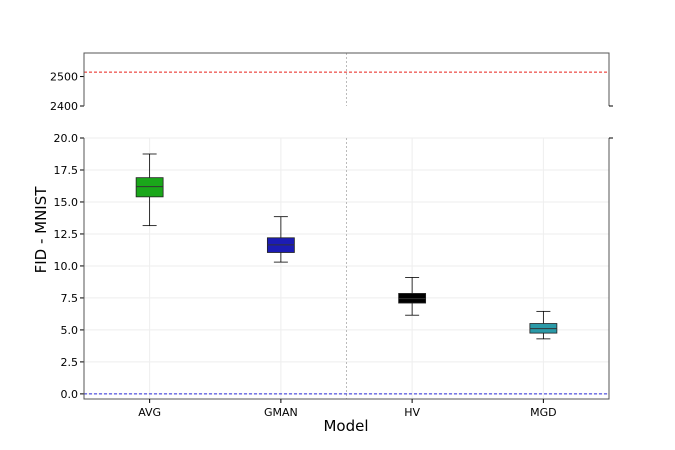 The image size is (675, 450). What do you see at coordinates (543, 325) in the screenshot?
I see `box-mgd` at bounding box center [543, 325].